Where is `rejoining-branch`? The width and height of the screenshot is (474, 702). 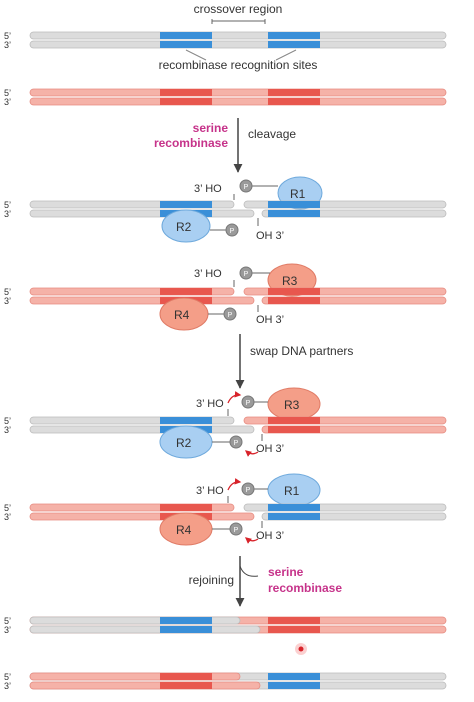
rejoining-branch is located at coordinates (249, 571).